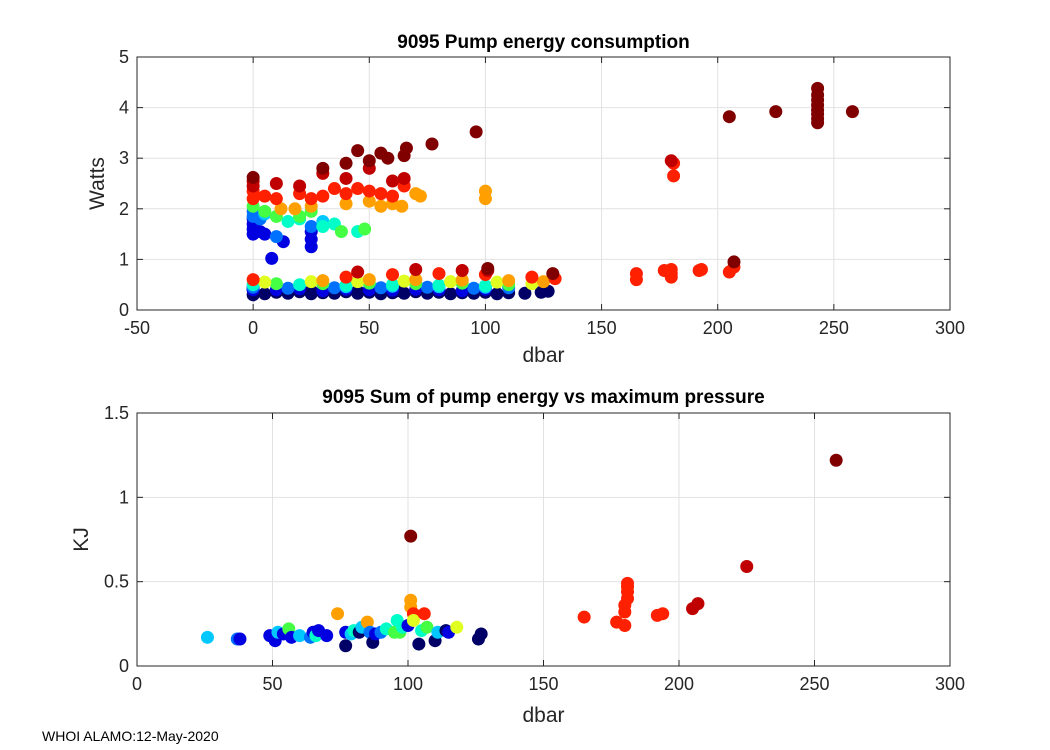 The image size is (1050, 750). What do you see at coordinates (814, 684) in the screenshot?
I see `x-tick-label: 250` at bounding box center [814, 684].